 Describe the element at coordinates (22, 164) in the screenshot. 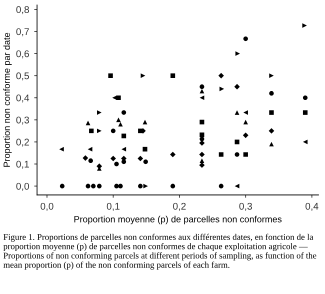

I see `y-tick-label: 0,1` at that location.